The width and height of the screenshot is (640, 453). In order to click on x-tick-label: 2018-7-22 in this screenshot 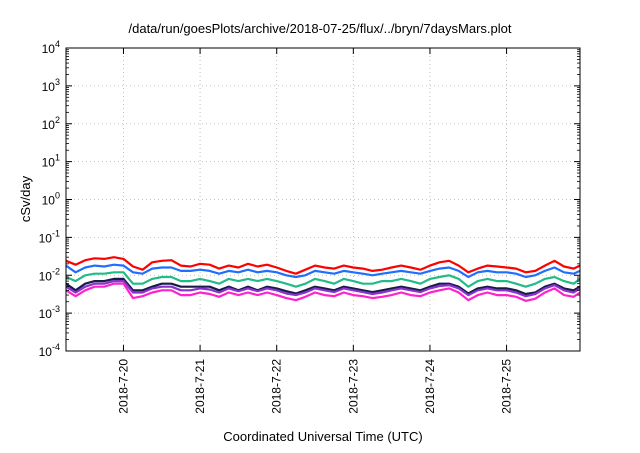, I will do `click(277, 386)`.